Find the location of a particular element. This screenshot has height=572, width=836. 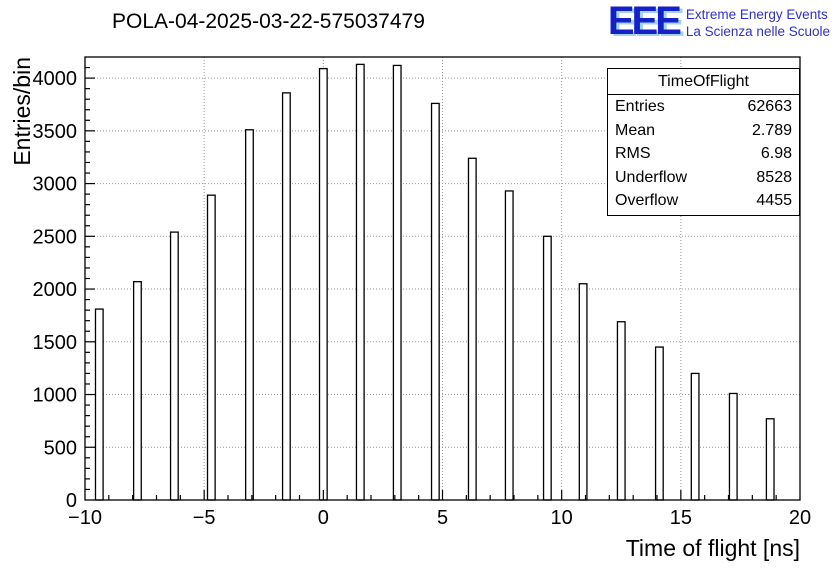

stats-row-value: 62663 is located at coordinates (770, 106).